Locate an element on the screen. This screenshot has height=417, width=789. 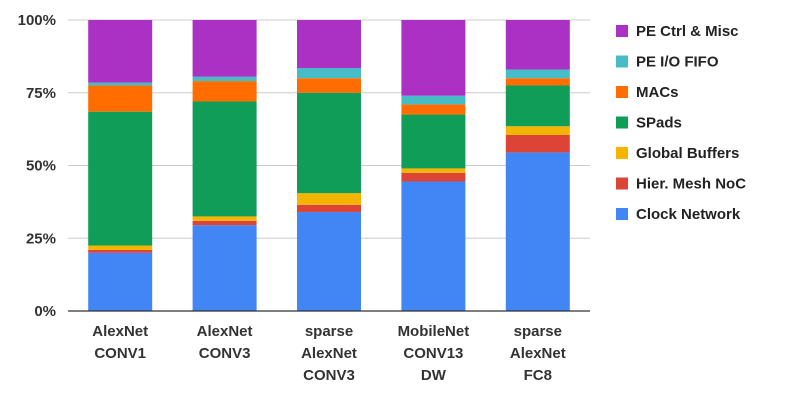
legend-item: Global Buffers is located at coordinates (677, 153).